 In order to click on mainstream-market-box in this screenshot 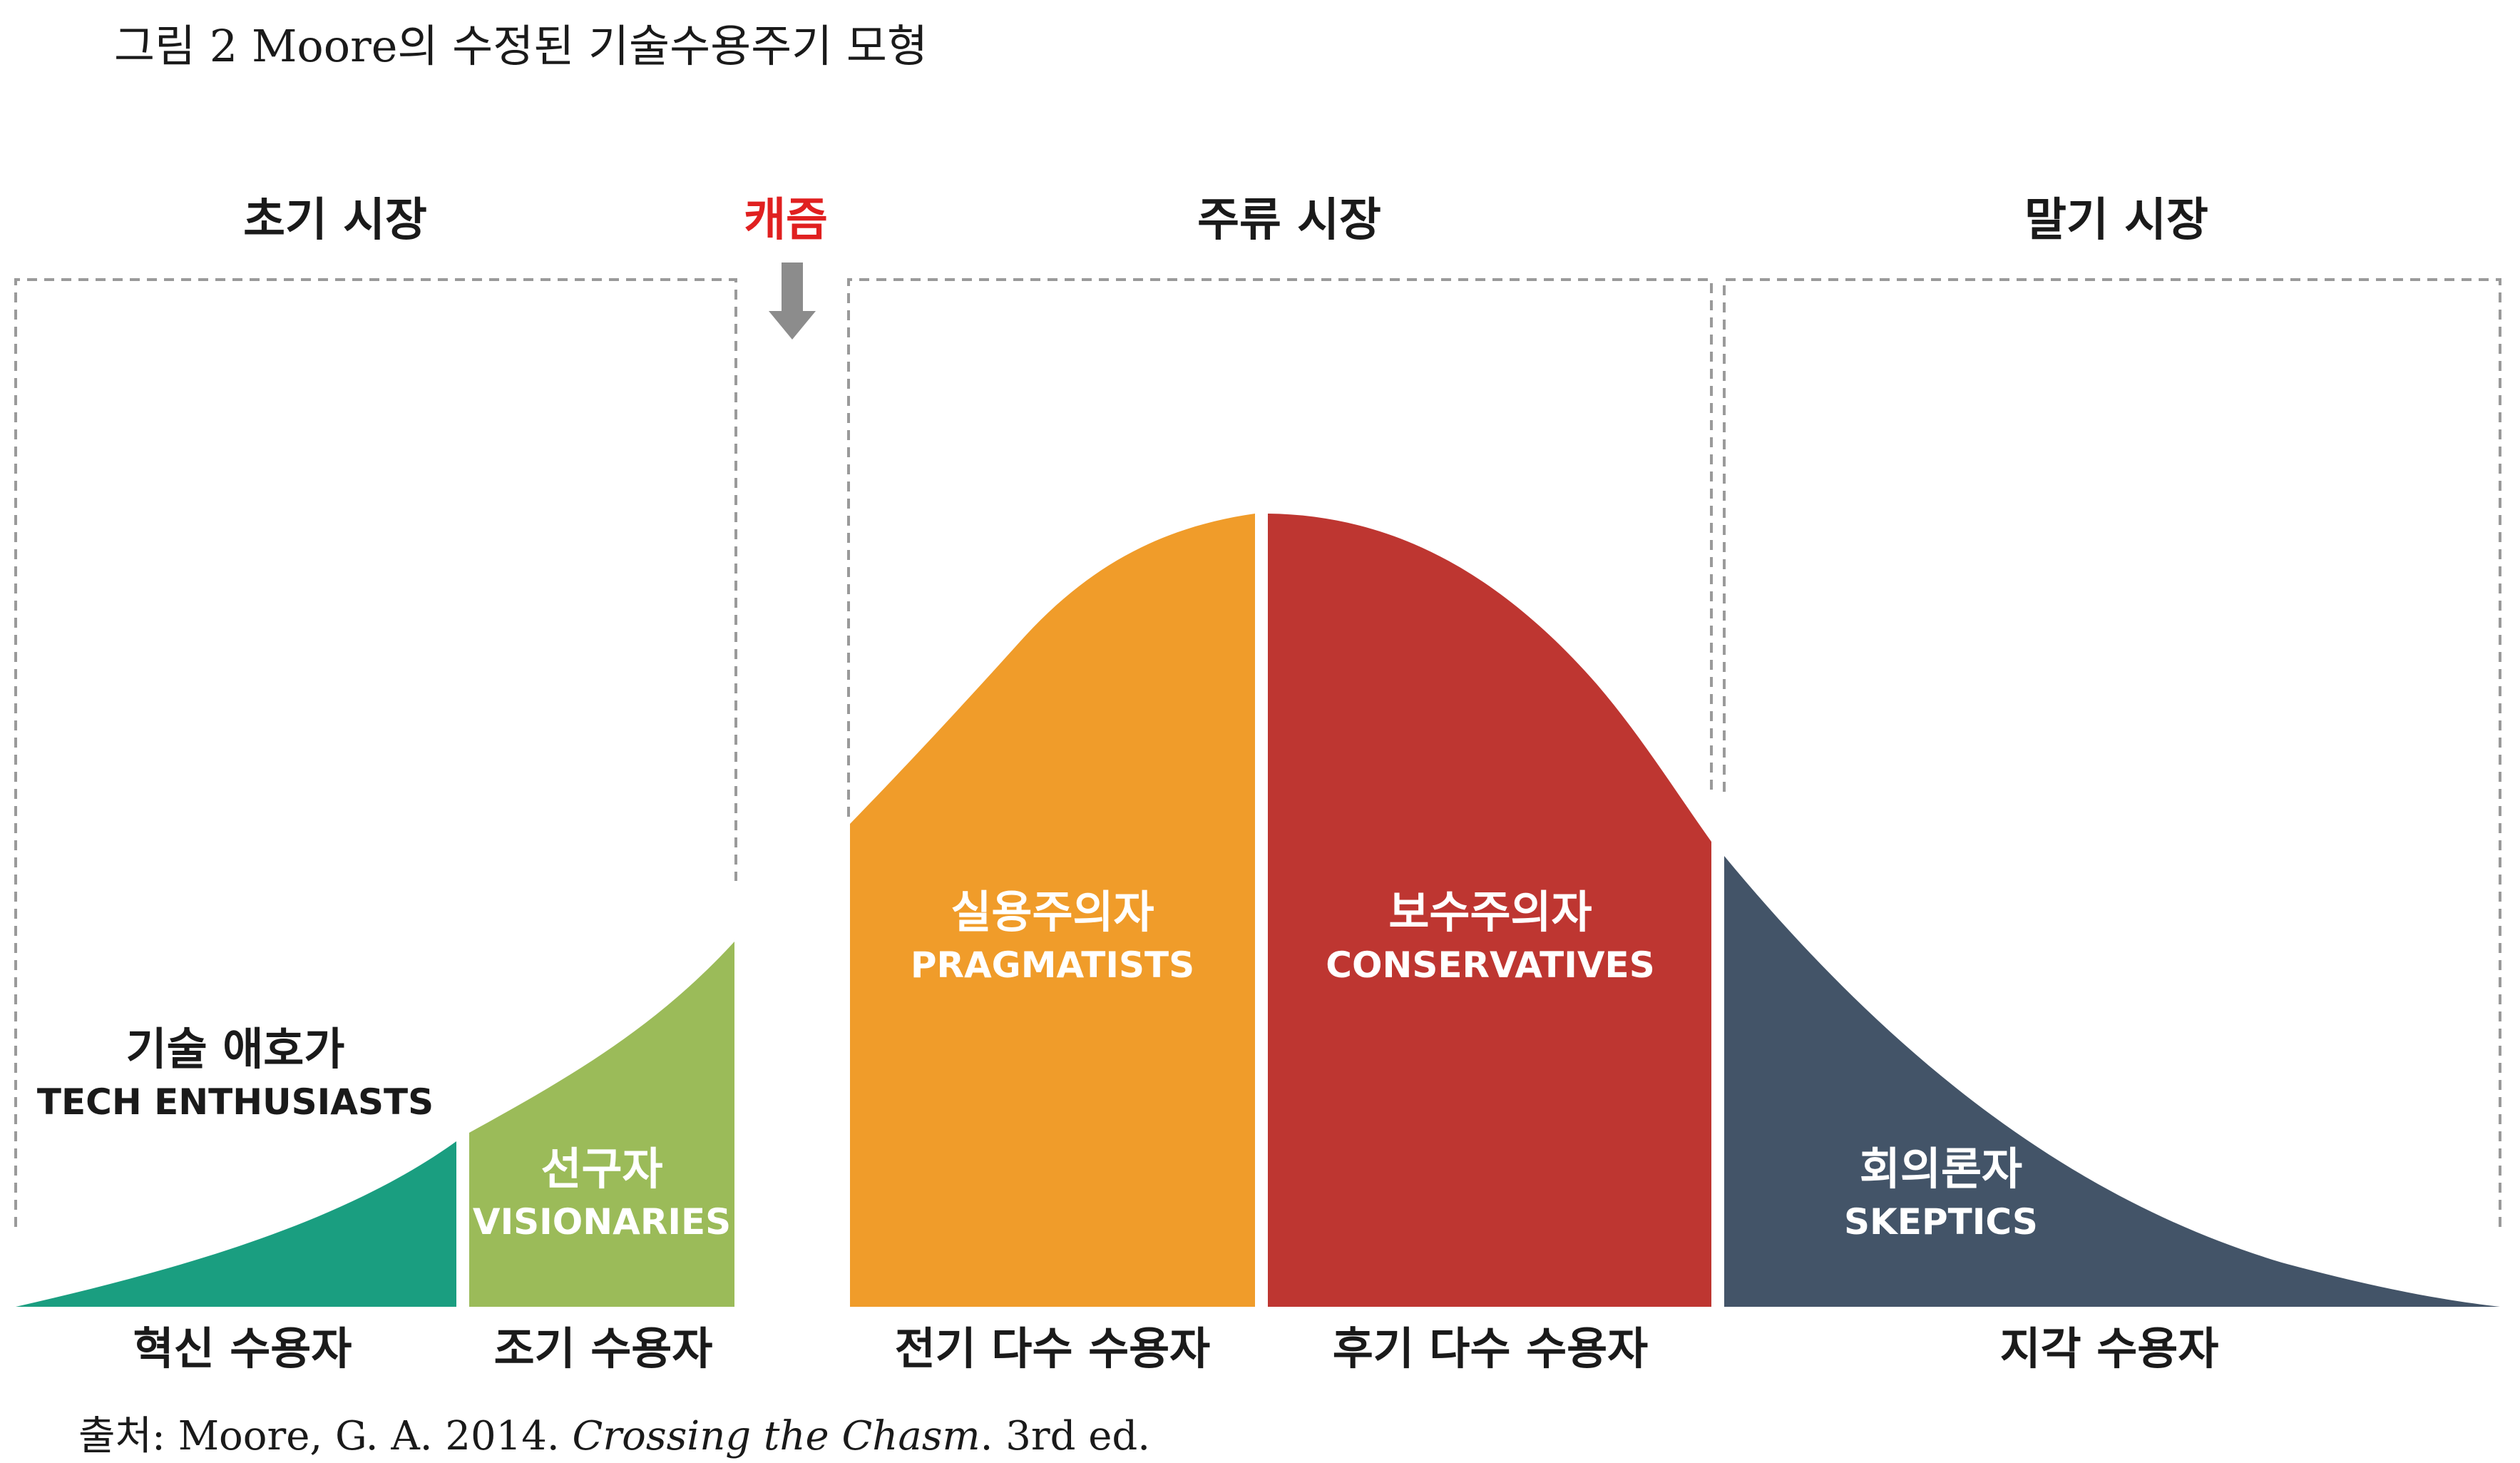, I will do `click(1280, 547)`.